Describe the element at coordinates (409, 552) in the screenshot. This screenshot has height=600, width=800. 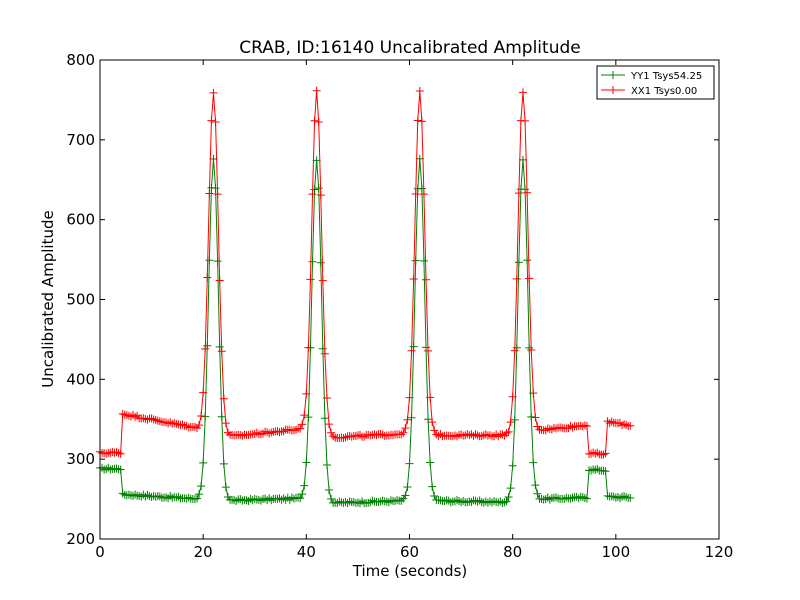
I see `x-tick-label: 60` at that location.